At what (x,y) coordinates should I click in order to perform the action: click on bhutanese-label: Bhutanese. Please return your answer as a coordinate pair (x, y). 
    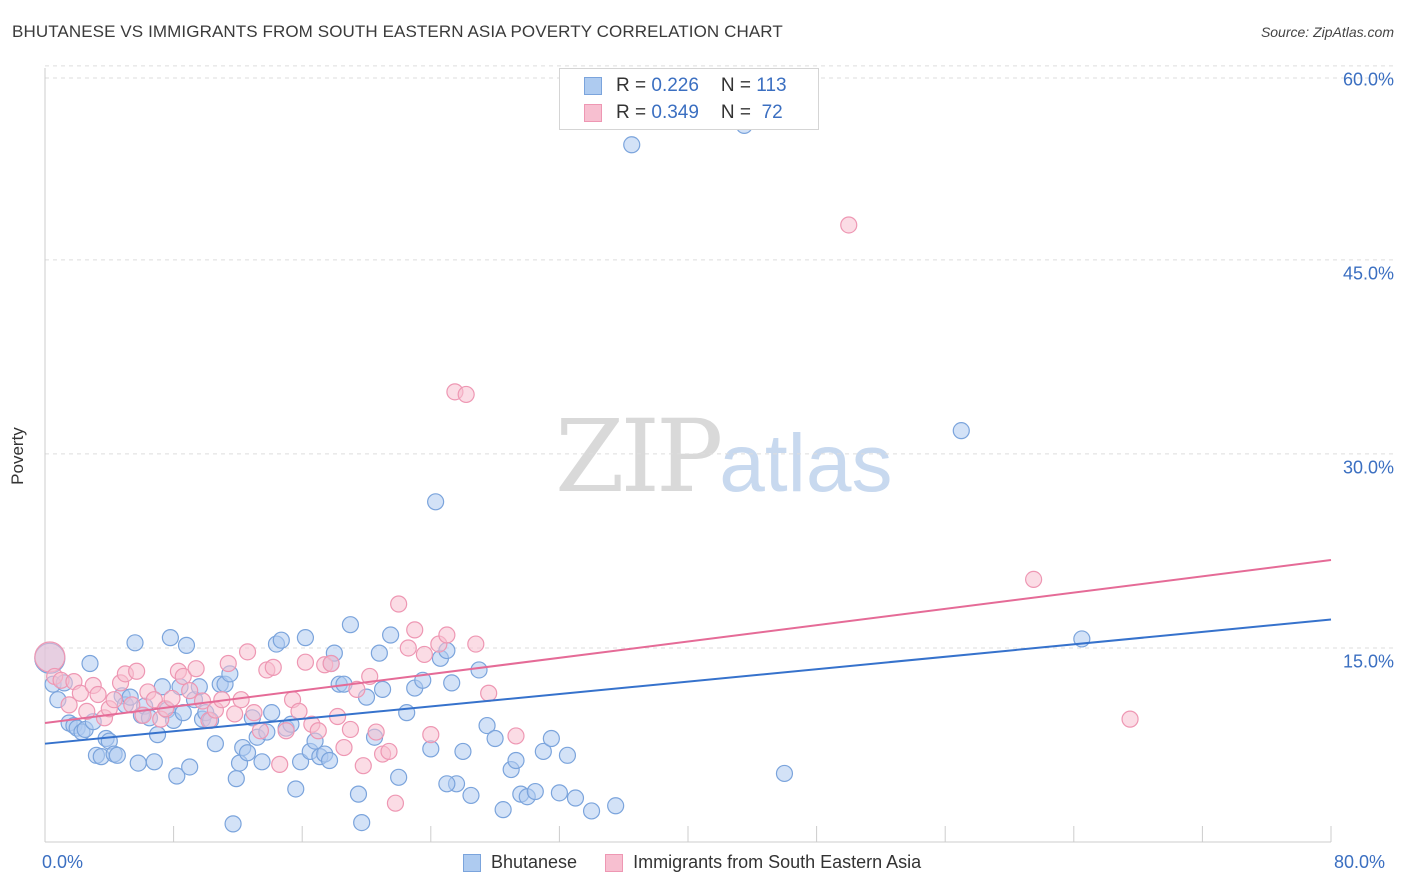
    Looking at the image, I should click on (534, 862).